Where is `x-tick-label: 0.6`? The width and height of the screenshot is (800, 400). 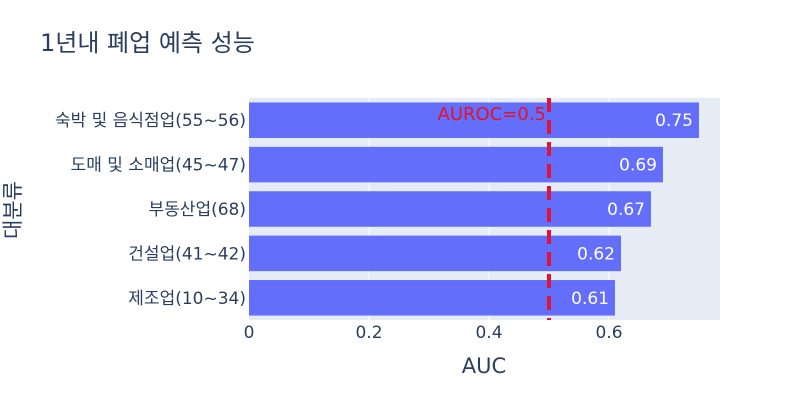
x-tick-label: 0.6 is located at coordinates (608, 333).